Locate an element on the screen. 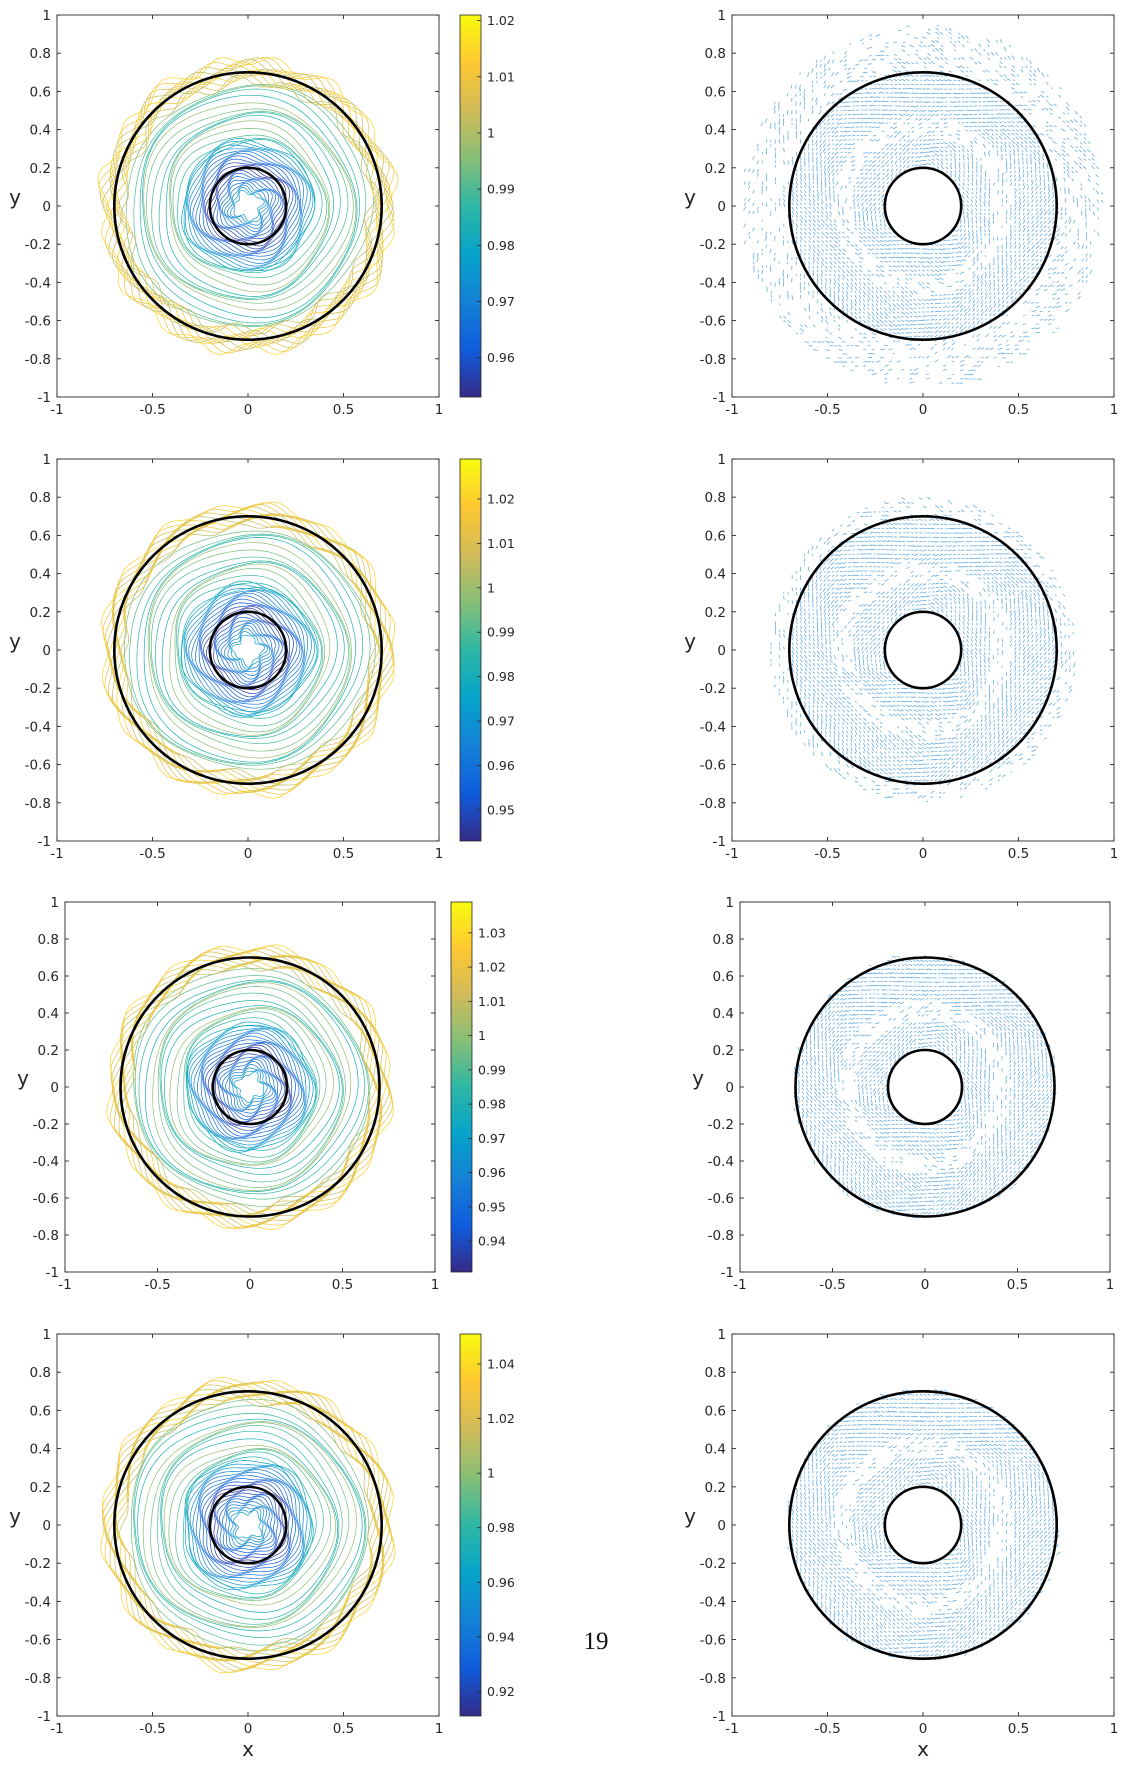 The image size is (1125, 1771). y-tick-label: -0.2 is located at coordinates (713, 245).